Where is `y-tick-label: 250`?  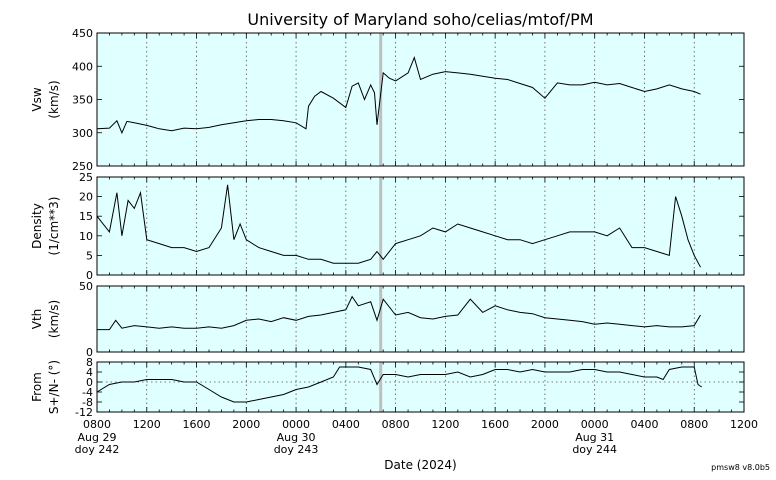
y-tick-label: 250 is located at coordinates (82, 166).